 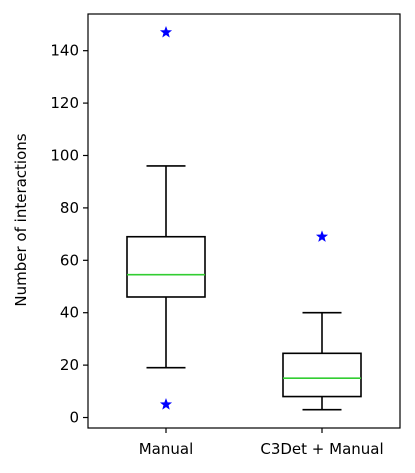 I want to click on y-tick-label: 0, so click(x=74, y=418).